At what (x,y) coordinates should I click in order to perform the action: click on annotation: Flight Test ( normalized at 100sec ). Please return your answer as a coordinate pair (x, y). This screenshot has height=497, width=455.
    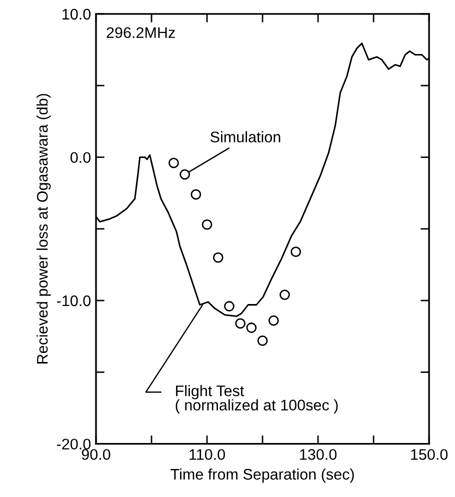
    Looking at the image, I should click on (257, 399).